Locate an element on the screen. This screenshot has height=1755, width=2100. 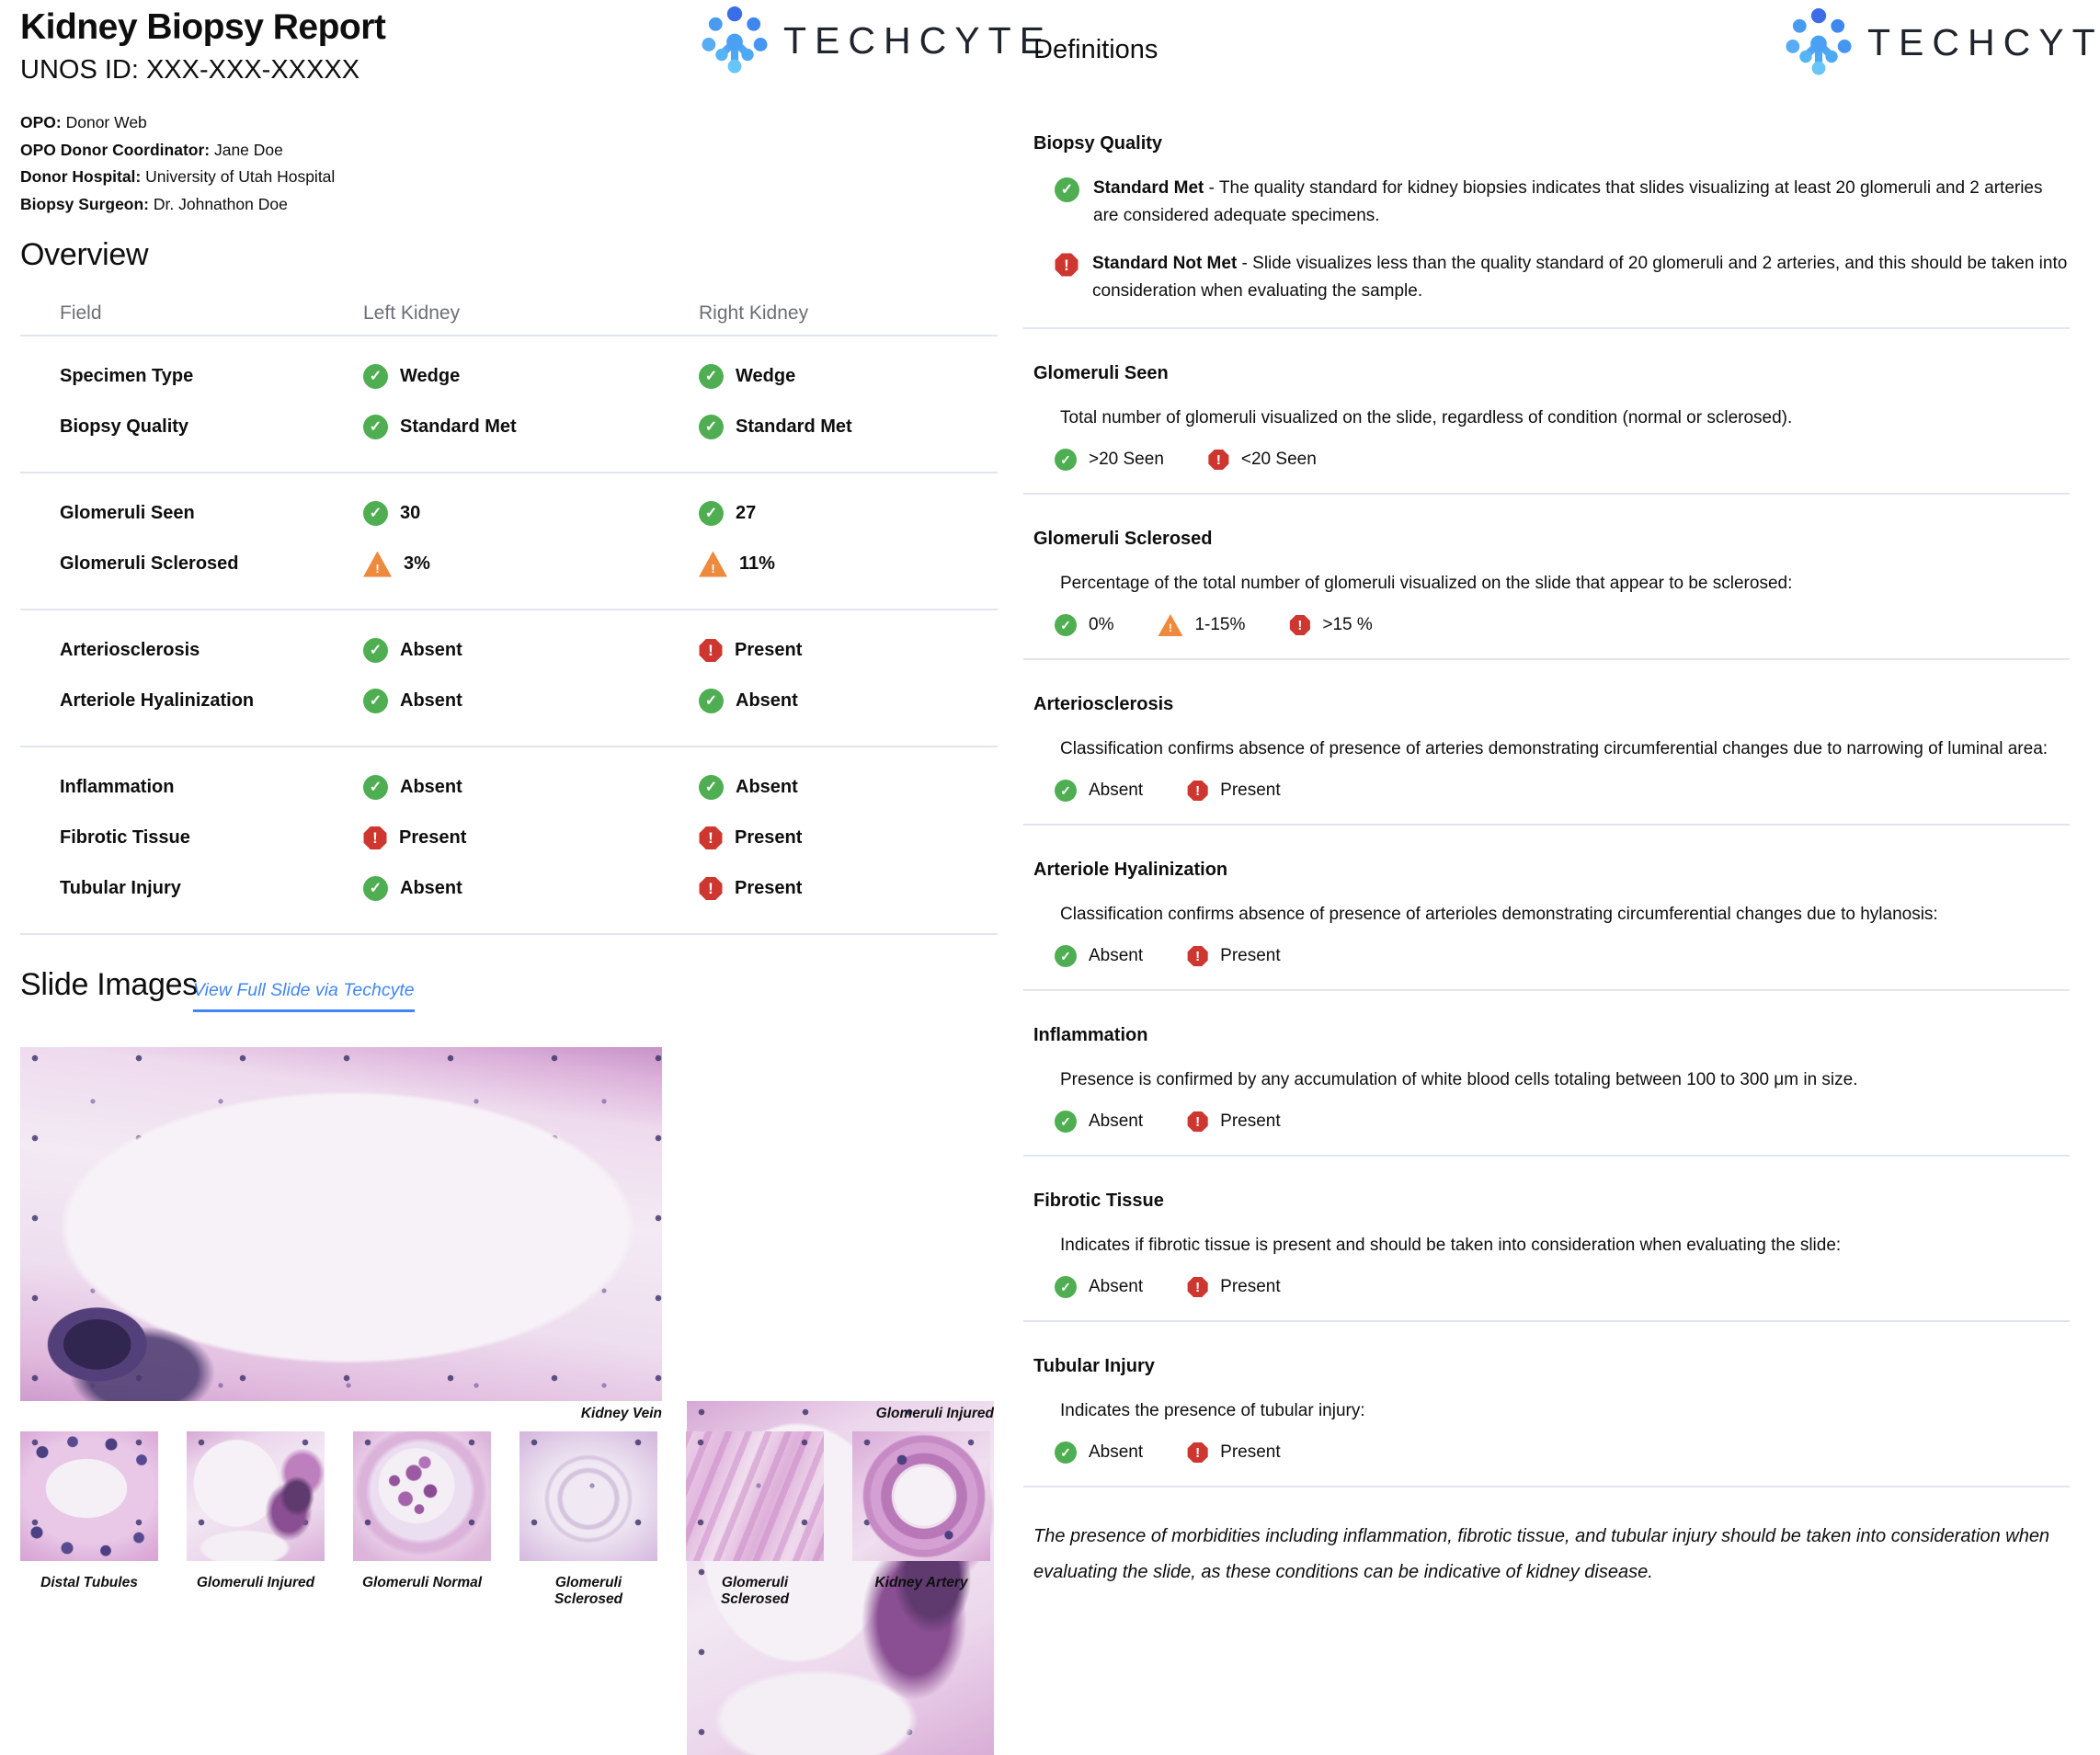
option-label: 0% is located at coordinates (1102, 625).